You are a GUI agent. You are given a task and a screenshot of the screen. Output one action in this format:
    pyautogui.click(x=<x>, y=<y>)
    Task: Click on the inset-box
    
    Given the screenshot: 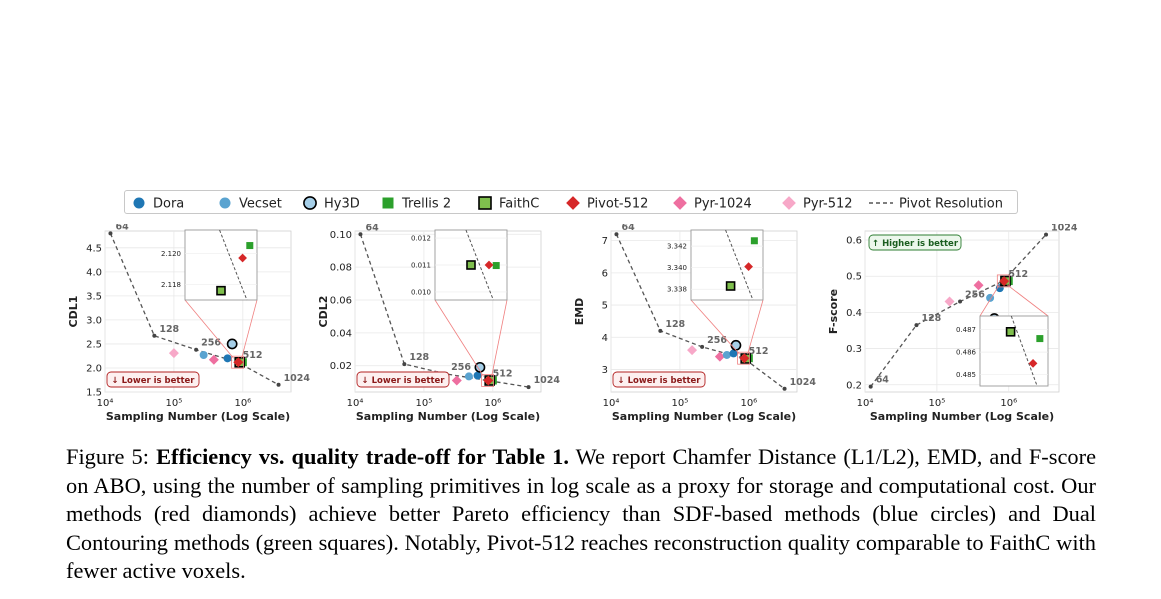 What is the action you would take?
    pyautogui.click(x=1014, y=351)
    